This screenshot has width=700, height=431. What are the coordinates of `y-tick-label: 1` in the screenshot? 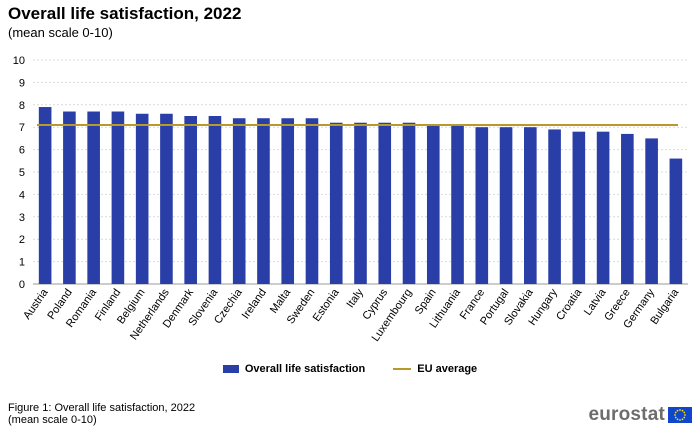 It's located at (22, 263).